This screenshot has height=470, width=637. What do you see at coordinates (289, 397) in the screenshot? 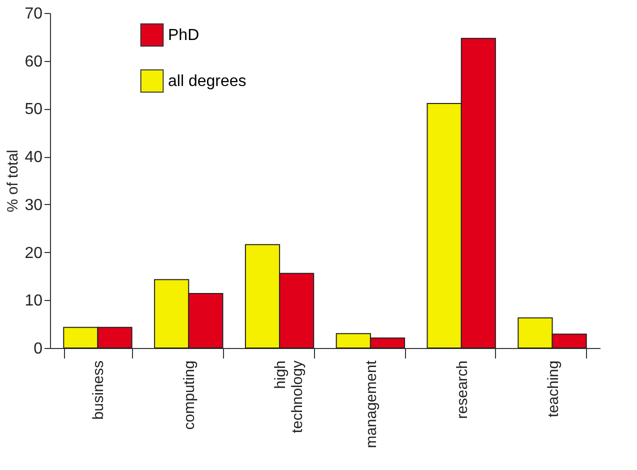
I see `x-tick-label: high technology` at bounding box center [289, 397].